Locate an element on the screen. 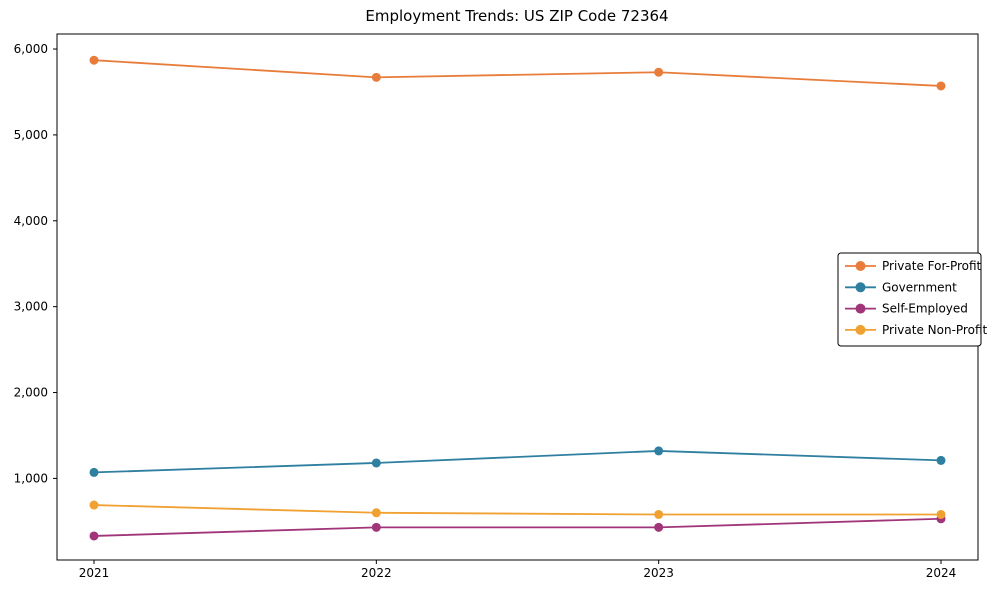 The height and width of the screenshot is (600, 1000). series-line-self-employed is located at coordinates (517, 527).